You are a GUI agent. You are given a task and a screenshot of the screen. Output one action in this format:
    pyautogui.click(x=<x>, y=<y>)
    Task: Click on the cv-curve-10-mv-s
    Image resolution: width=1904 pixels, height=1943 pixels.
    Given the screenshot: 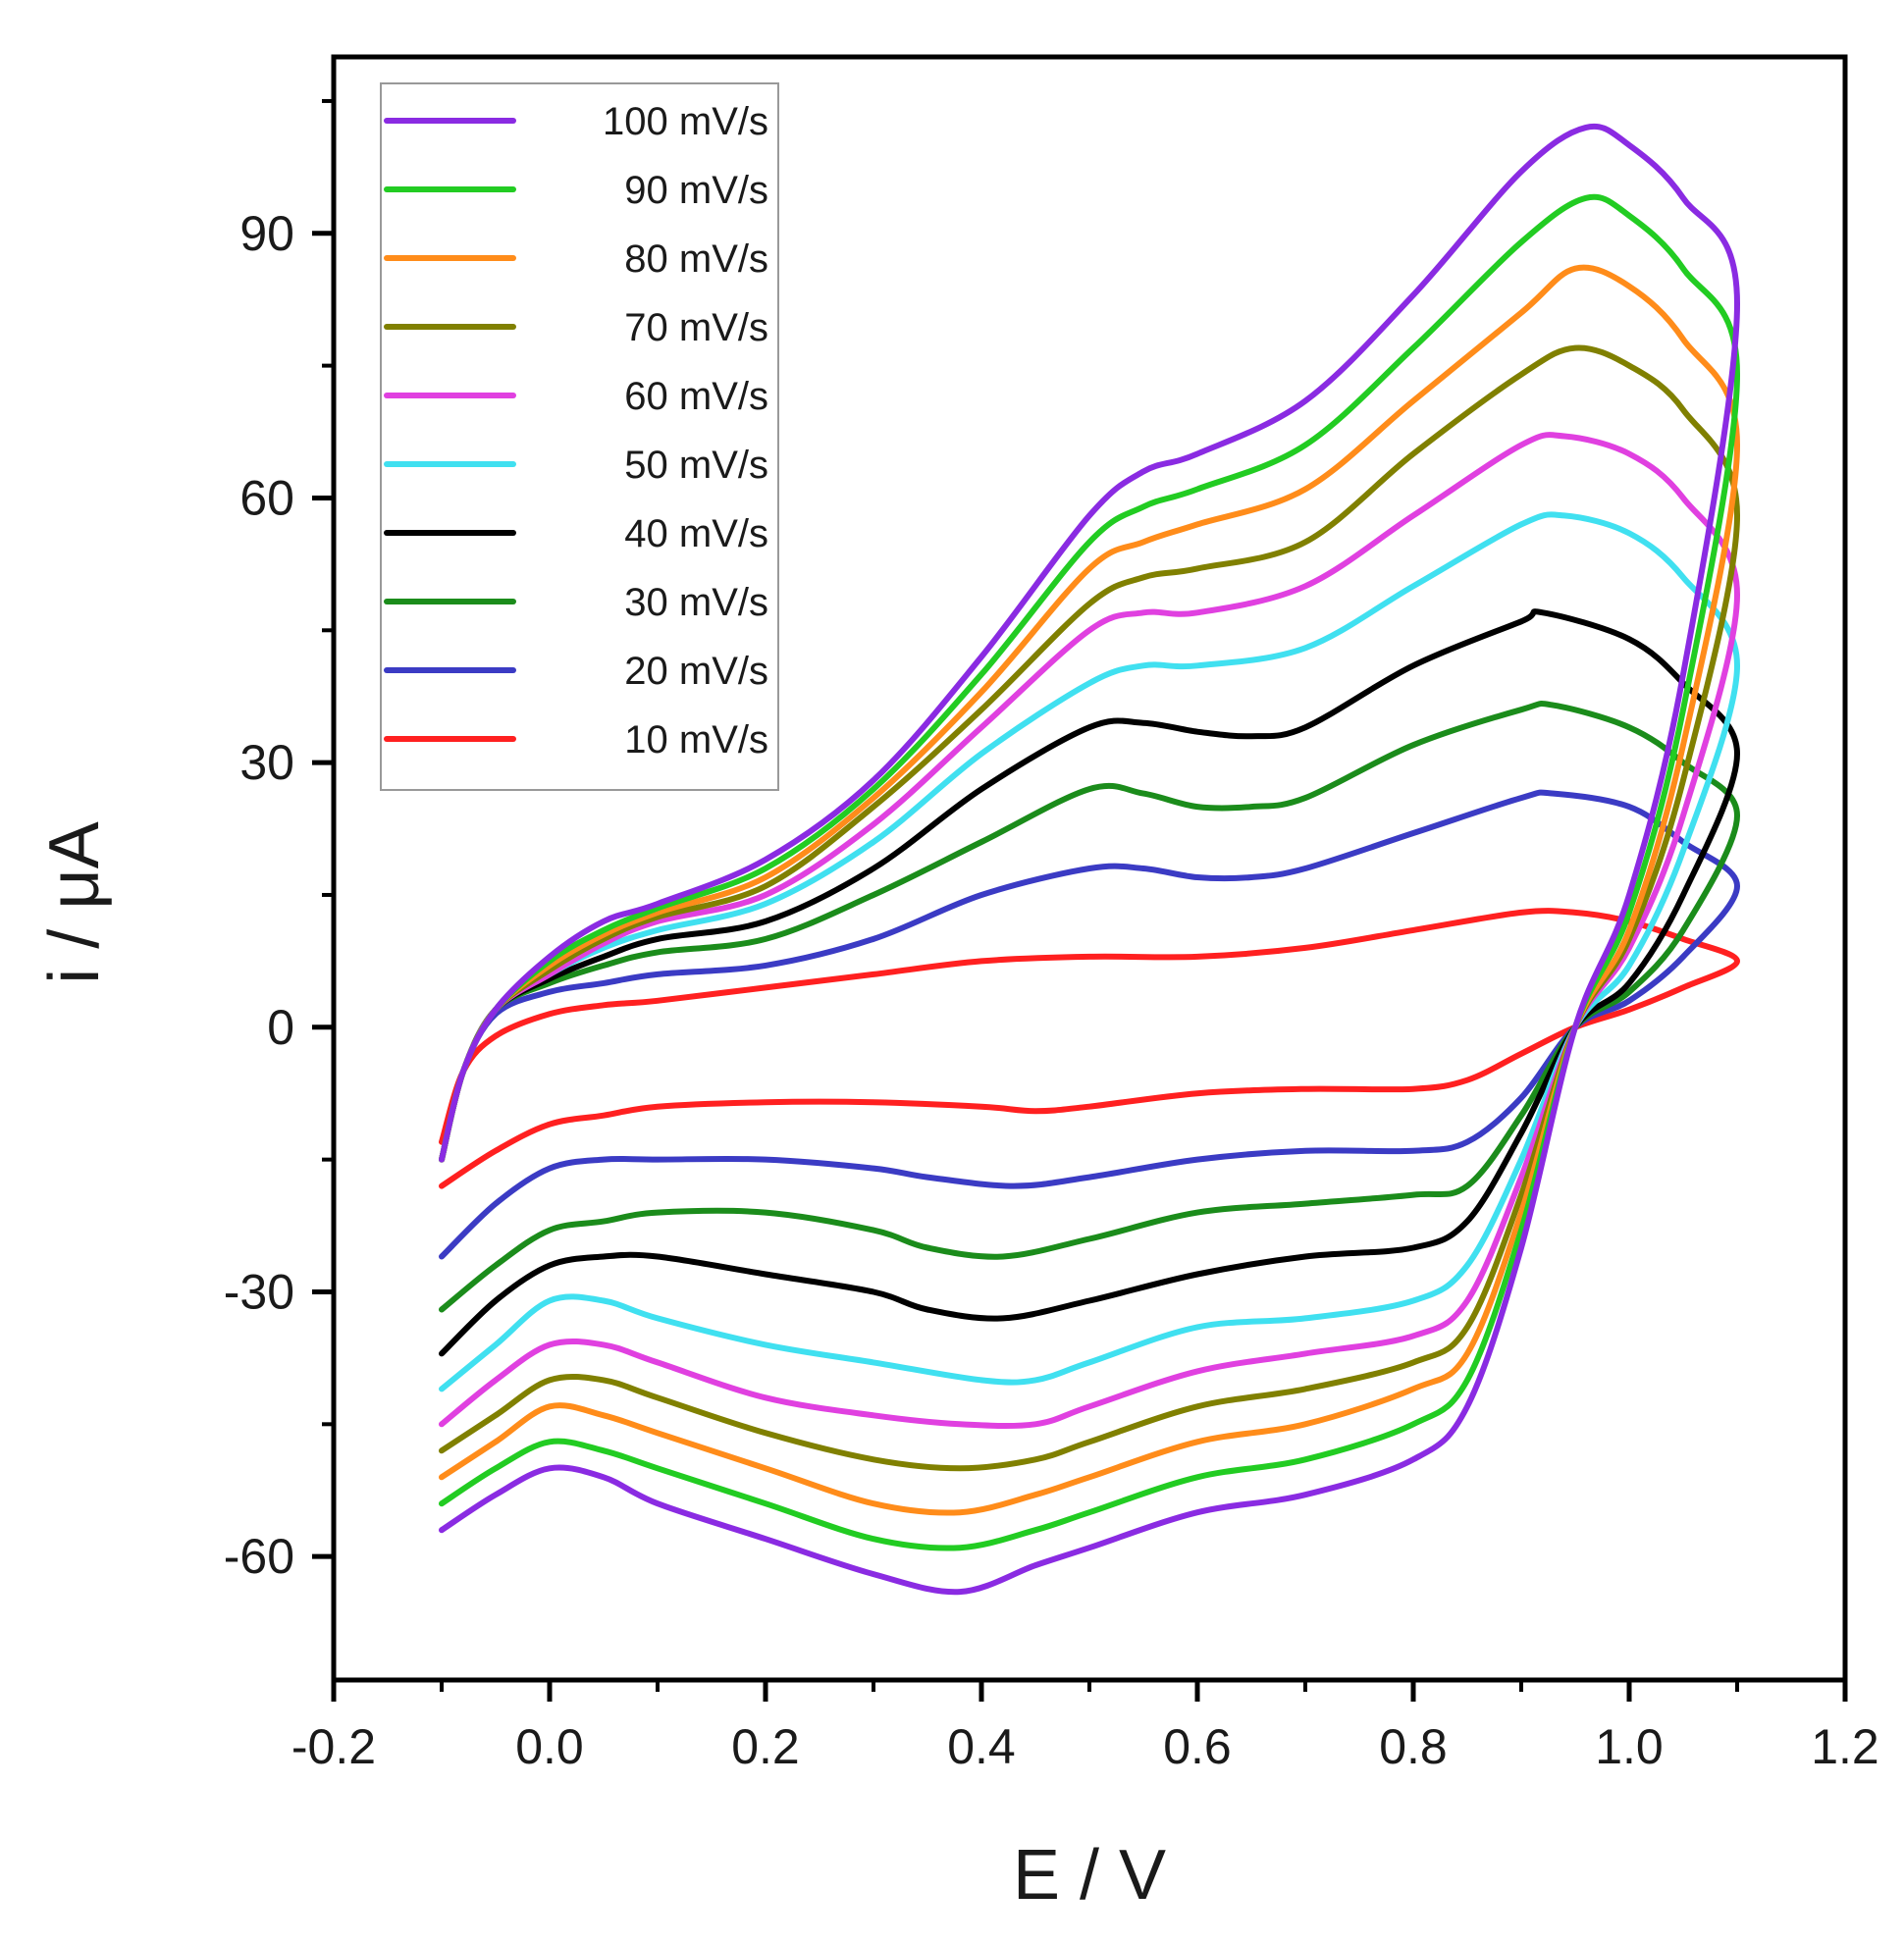 What is the action you would take?
    pyautogui.click(x=1089, y=1048)
    